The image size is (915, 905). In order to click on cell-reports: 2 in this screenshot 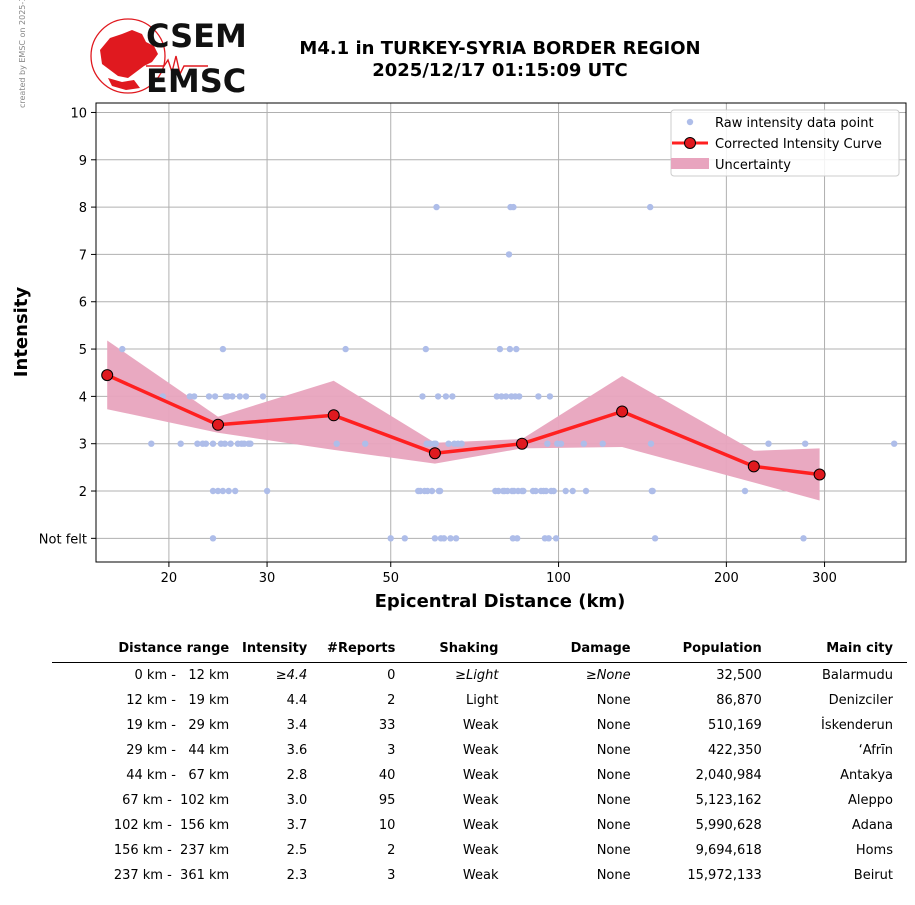, I will do `click(391, 850)`.